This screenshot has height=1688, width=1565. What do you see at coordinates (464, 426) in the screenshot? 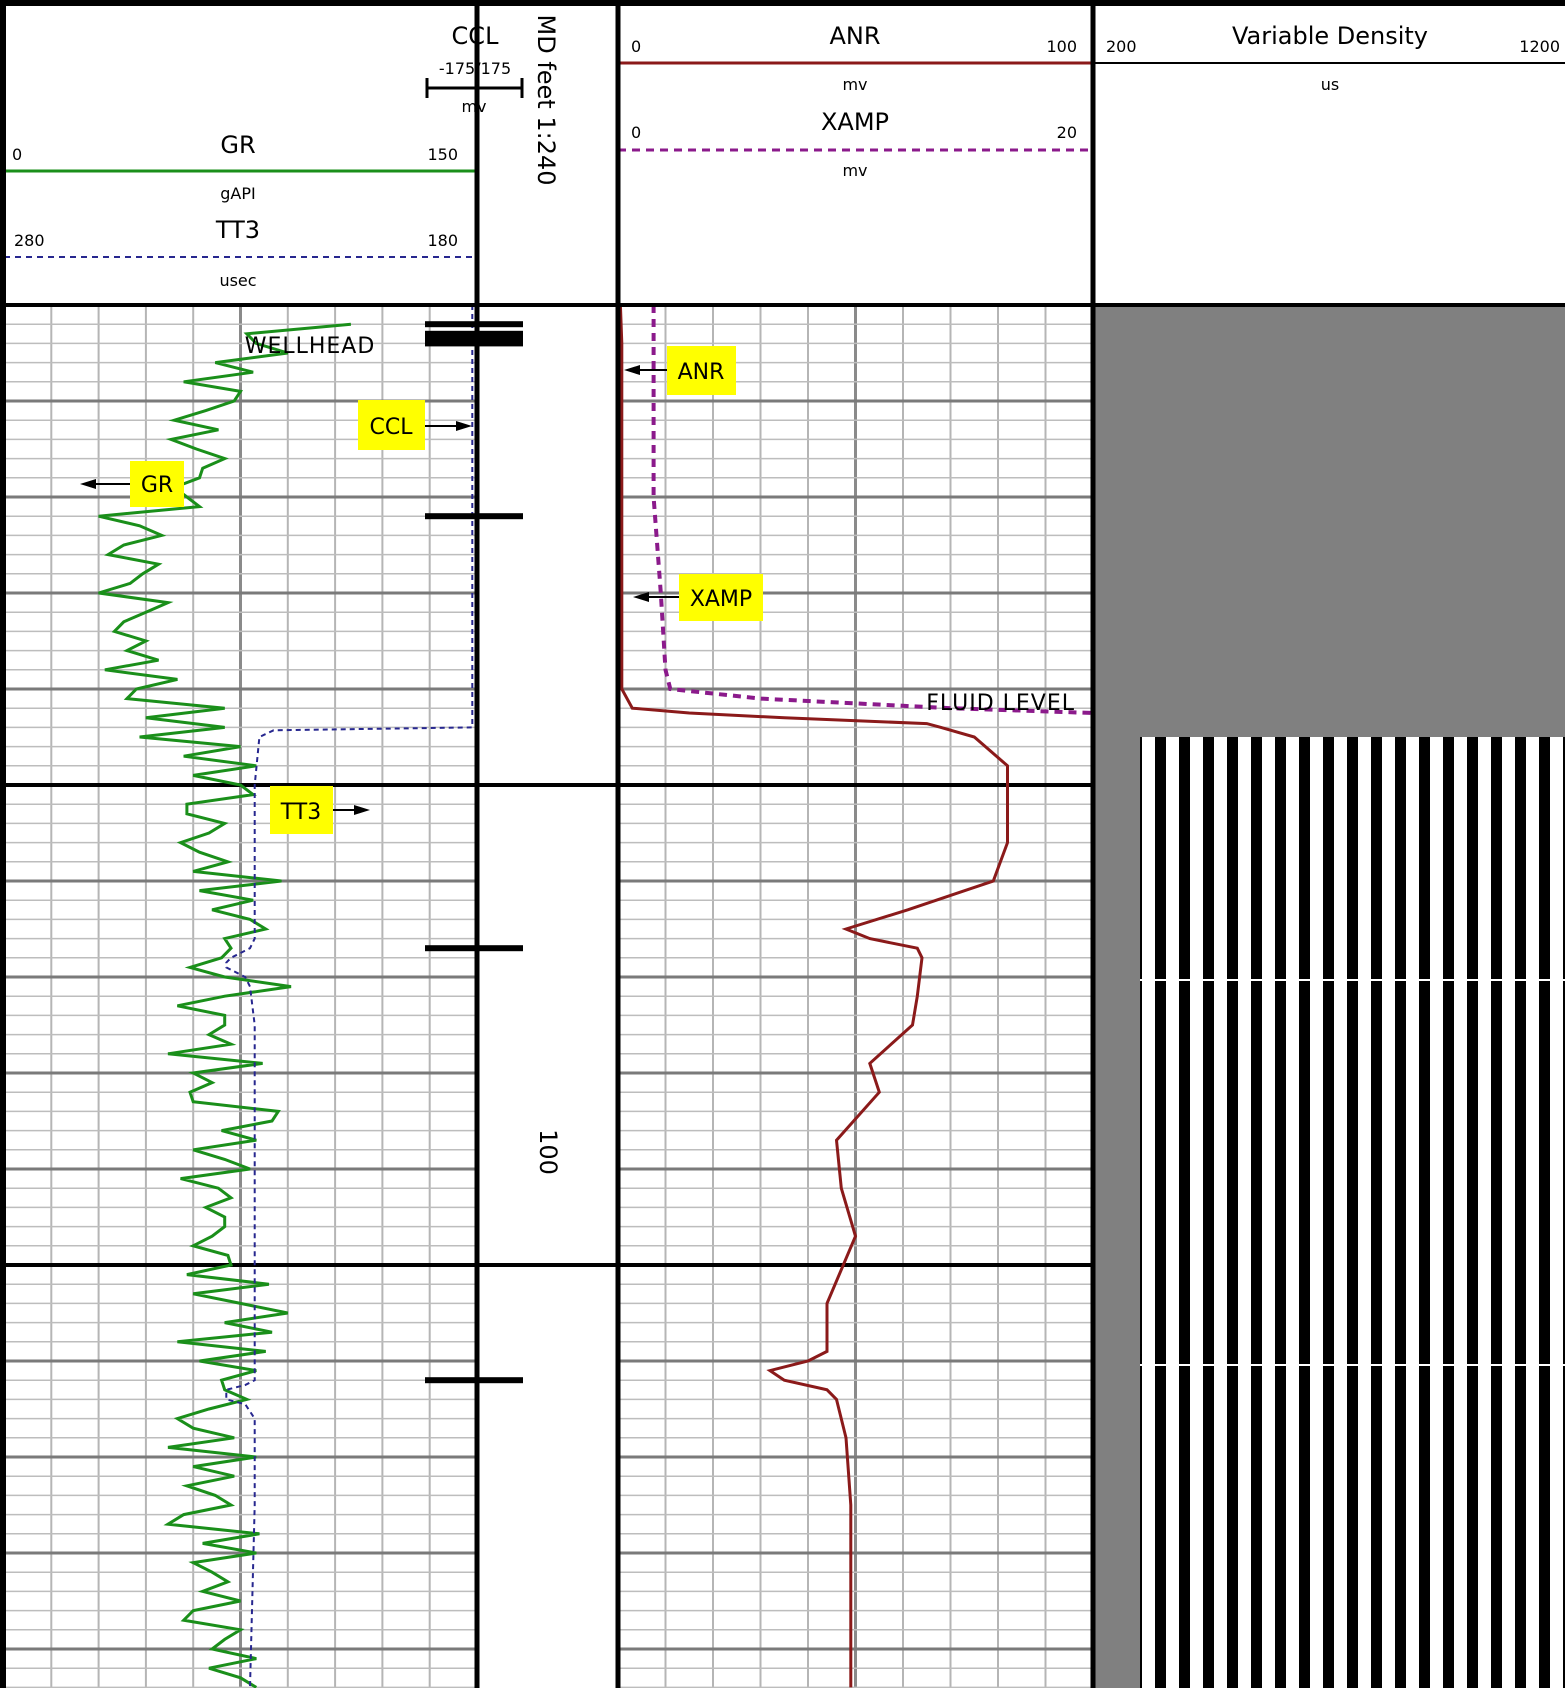
I see `ccl-tag-arrowhead` at bounding box center [464, 426].